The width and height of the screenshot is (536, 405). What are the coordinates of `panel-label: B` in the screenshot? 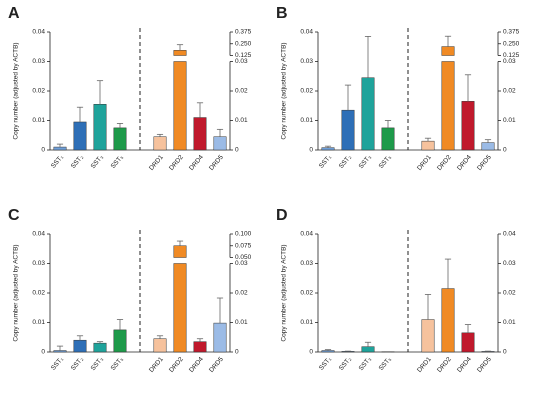 It's located at (282, 13).